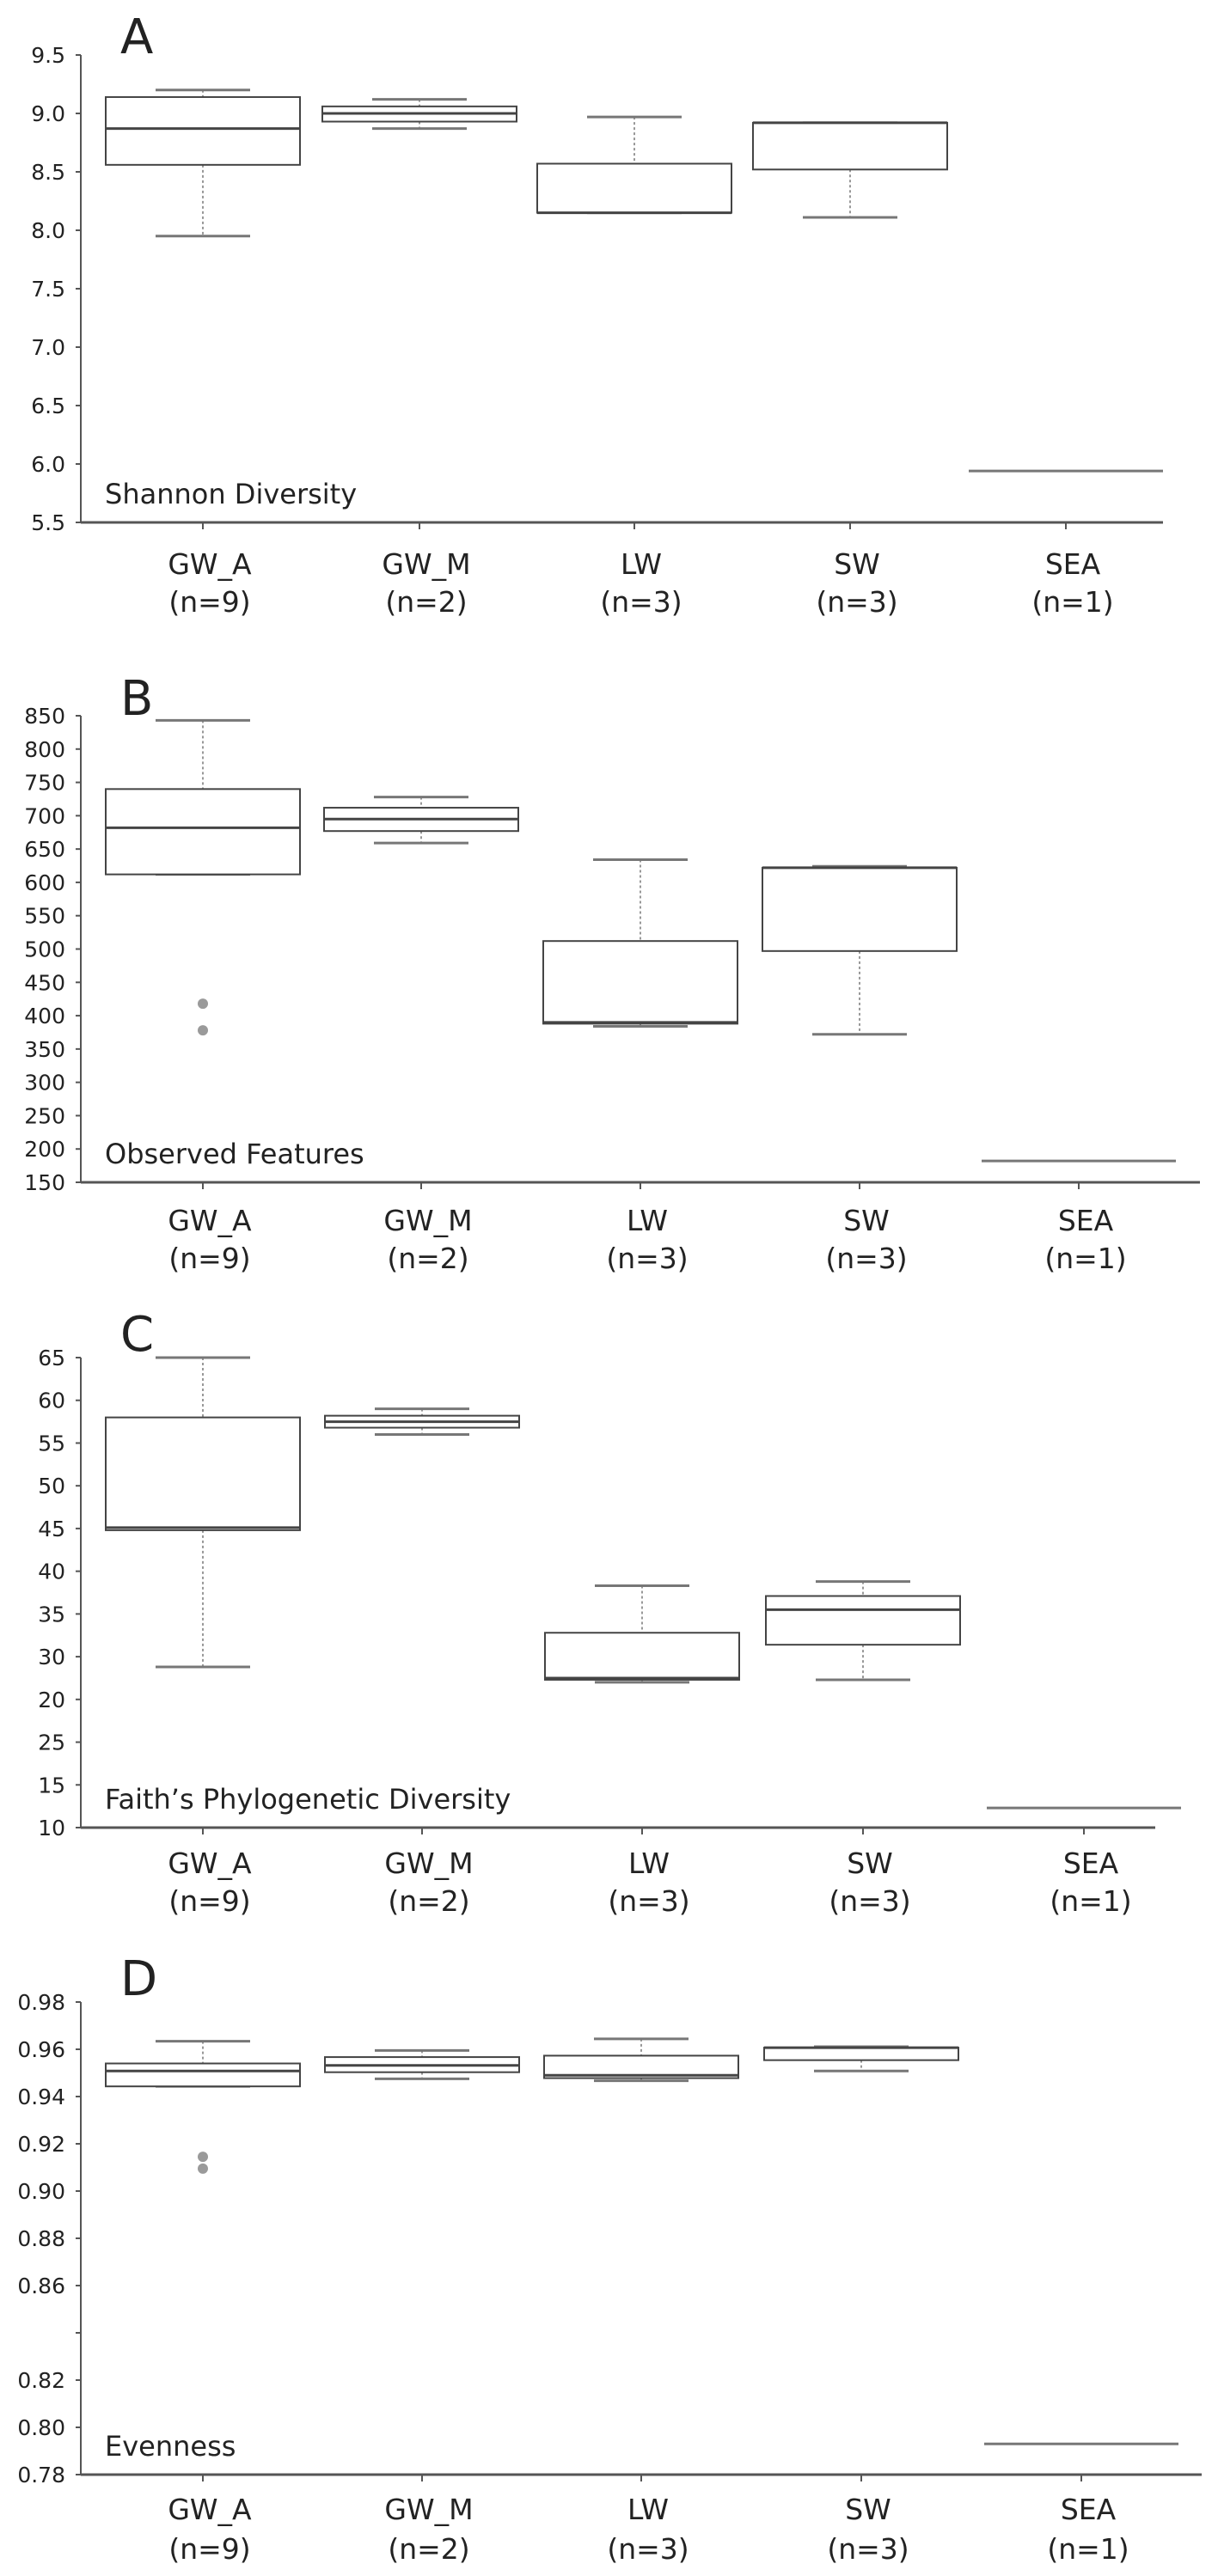  What do you see at coordinates (45, 783) in the screenshot?
I see `y-tick-label: 750` at bounding box center [45, 783].